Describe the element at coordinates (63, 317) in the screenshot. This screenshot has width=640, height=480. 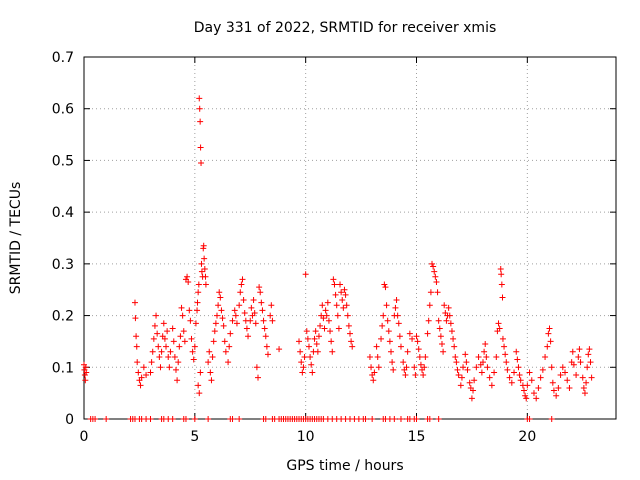
I see `y-tick-label: 0.2` at that location.